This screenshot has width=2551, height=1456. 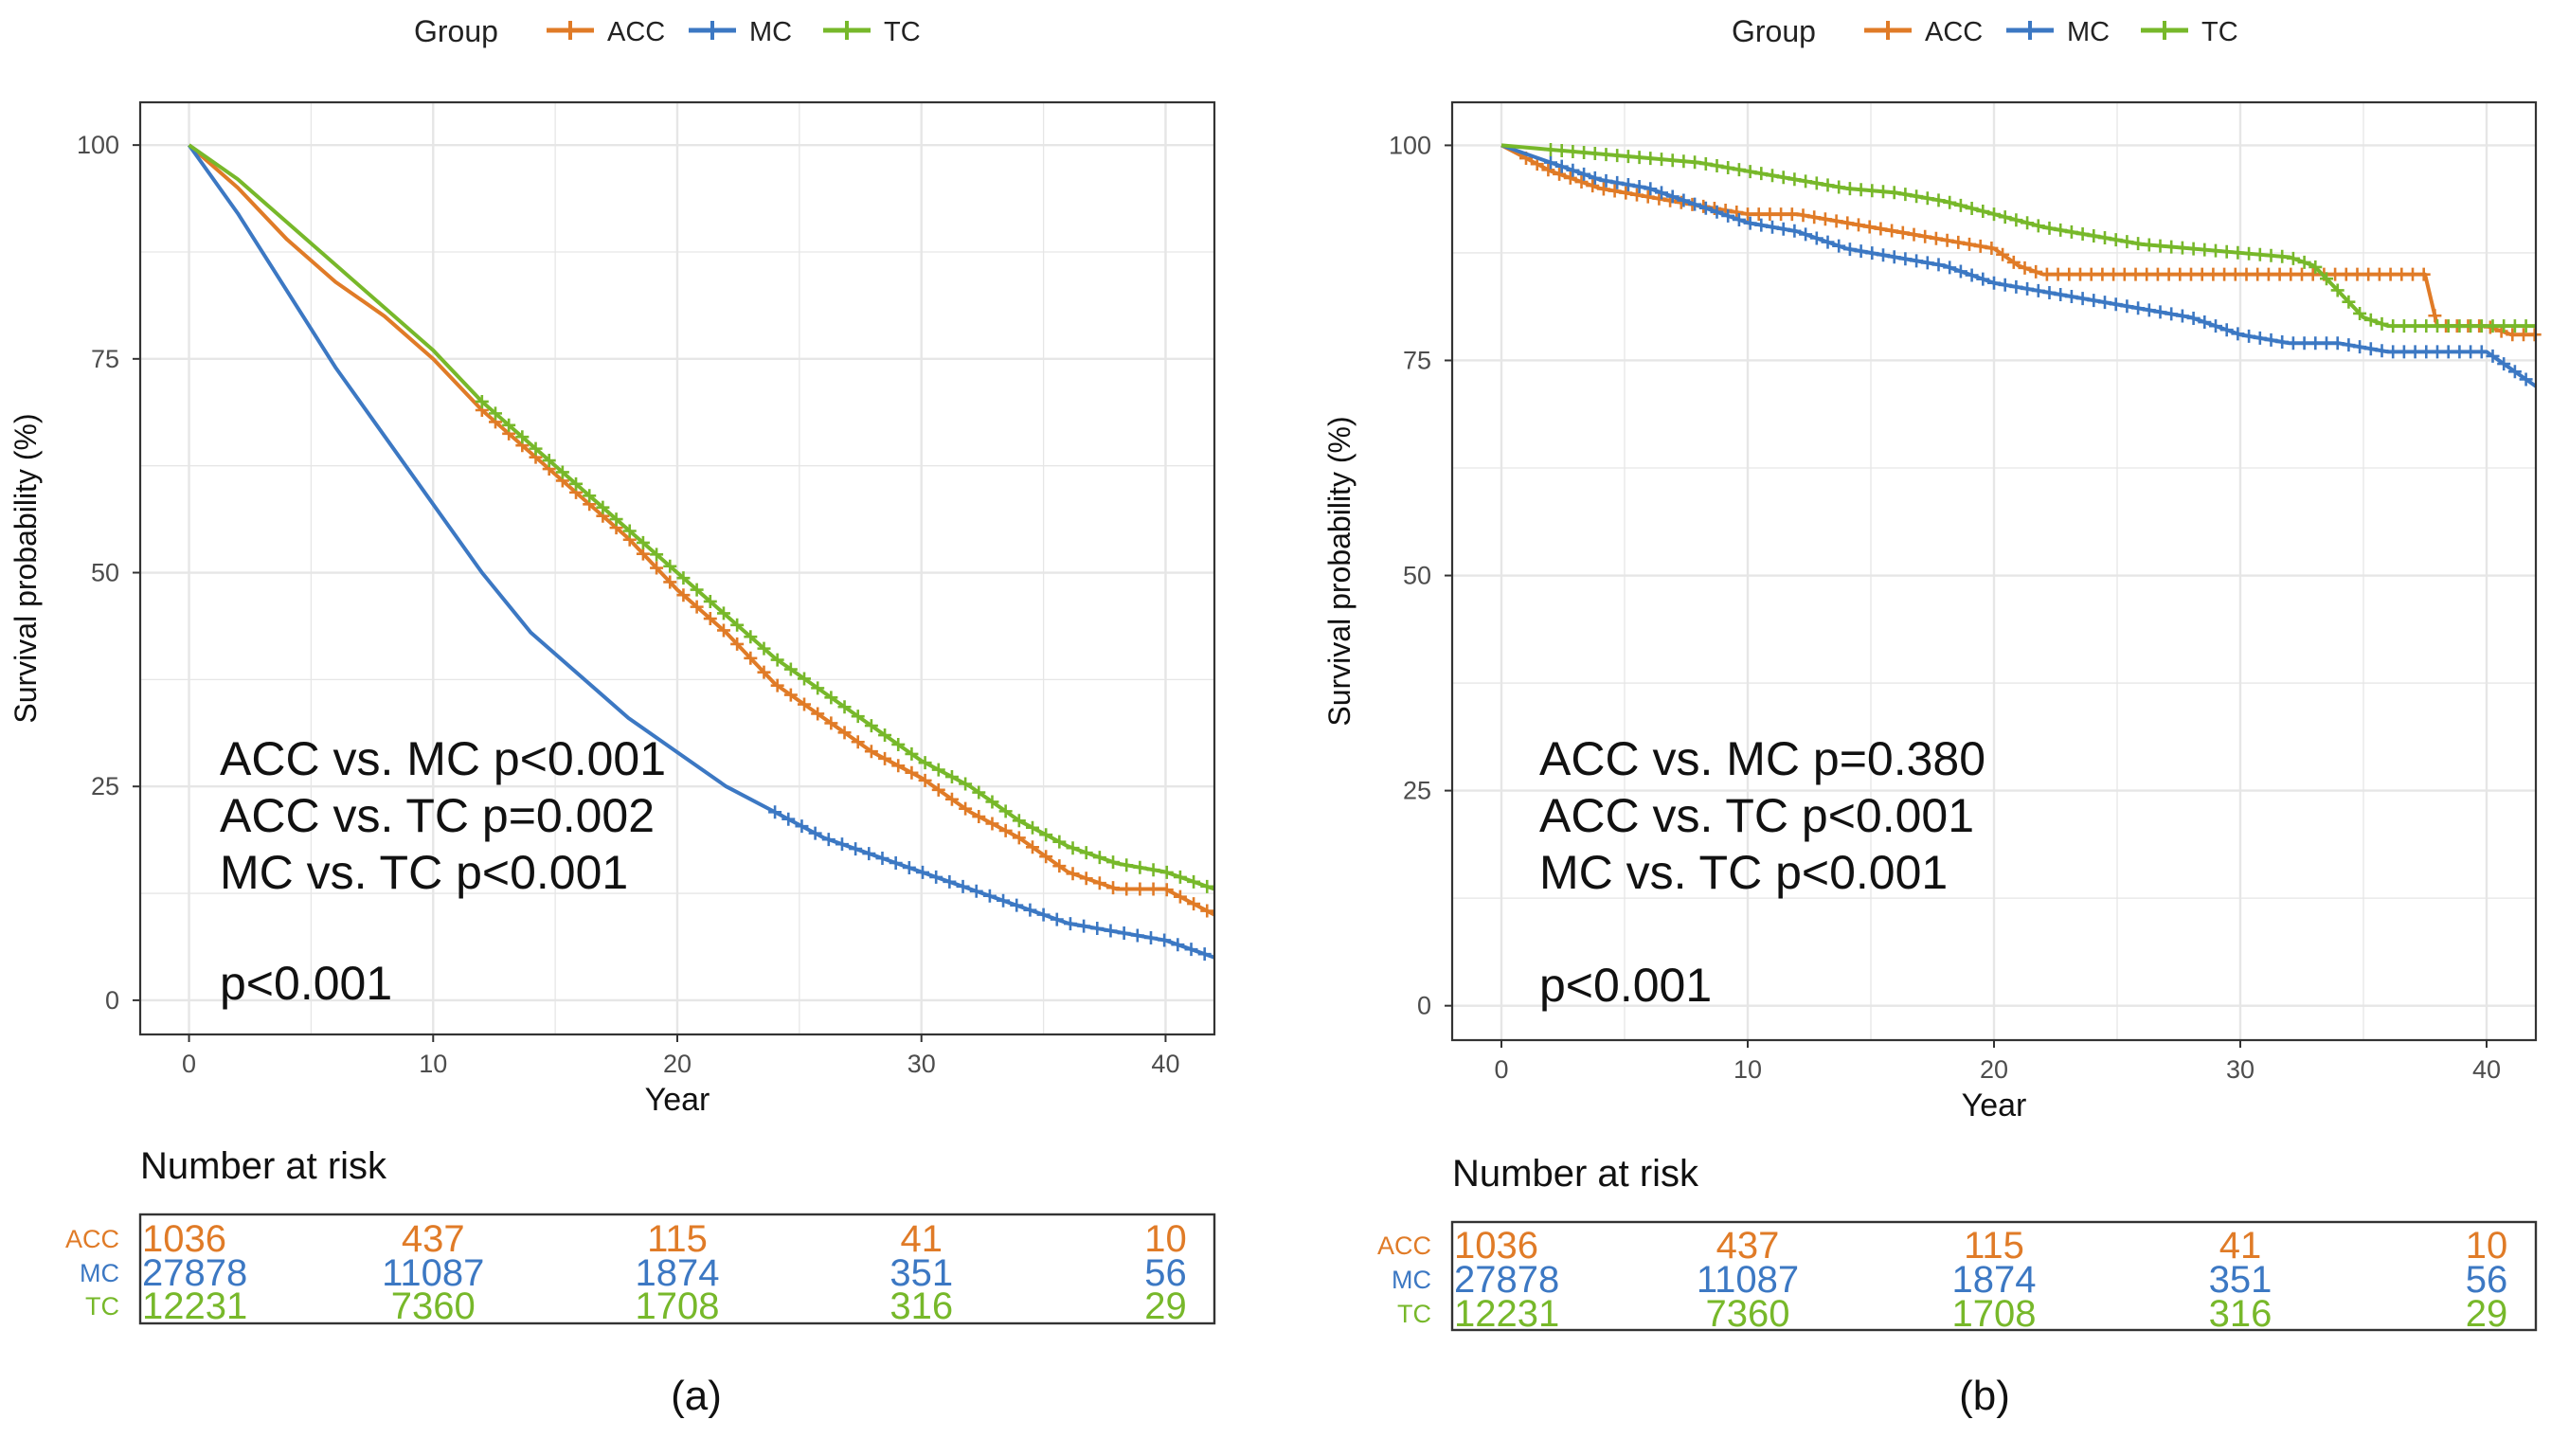 What do you see at coordinates (677, 1064) in the screenshot?
I see `x-tick-label: 20` at bounding box center [677, 1064].